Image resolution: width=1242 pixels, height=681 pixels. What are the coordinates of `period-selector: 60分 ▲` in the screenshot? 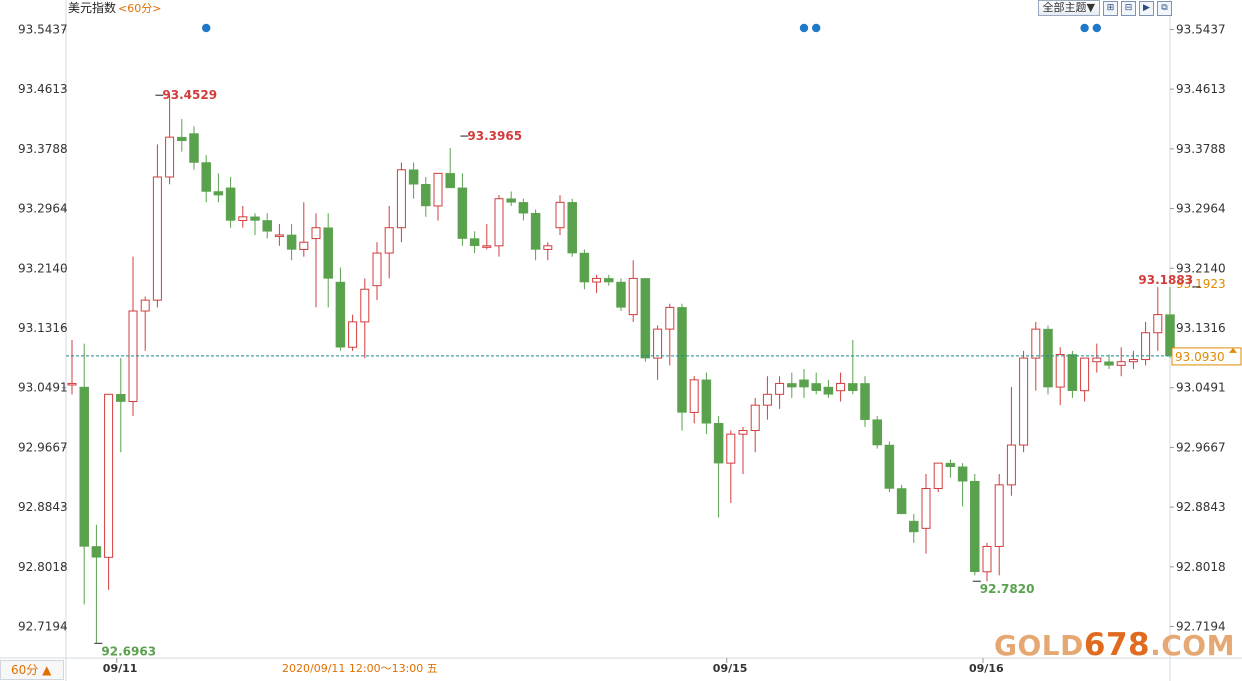 It's located at (32, 670).